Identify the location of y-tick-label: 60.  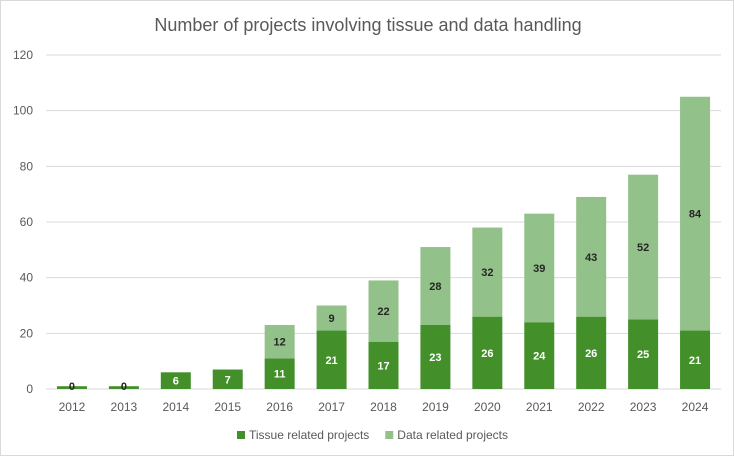
(27, 222).